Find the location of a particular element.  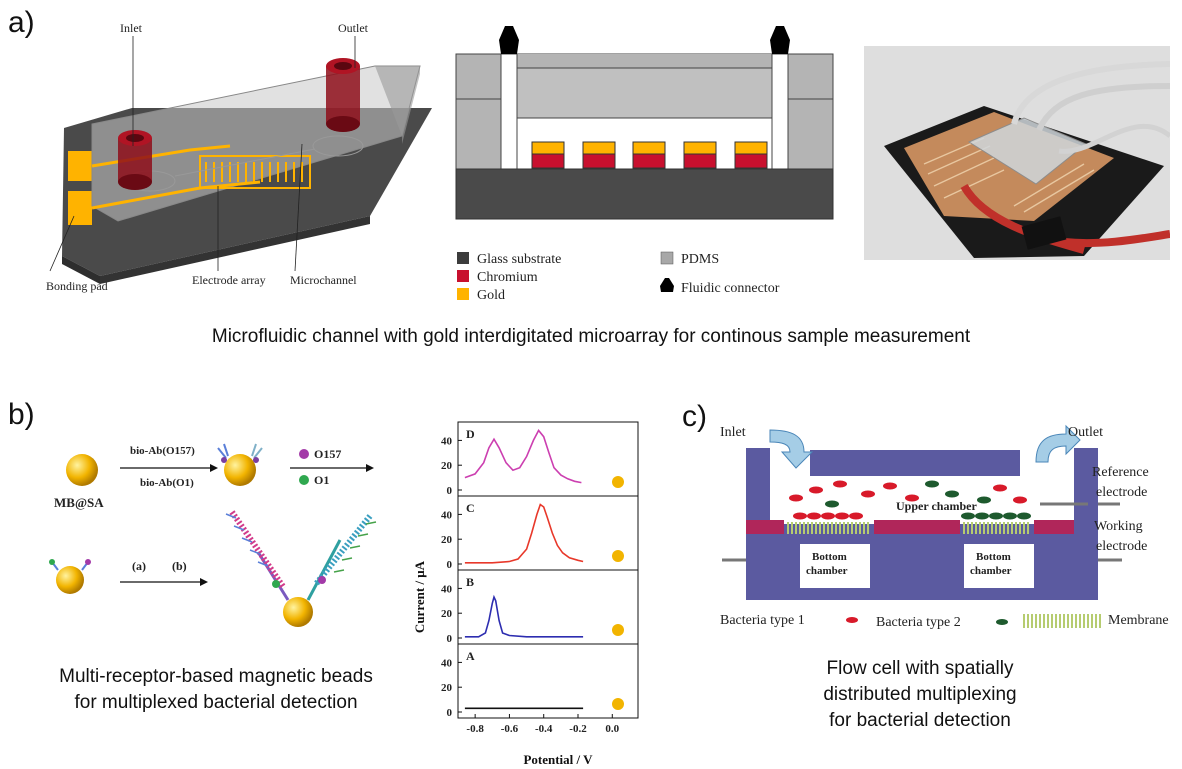

x-tick-label: -0.2 is located at coordinates (578, 729).